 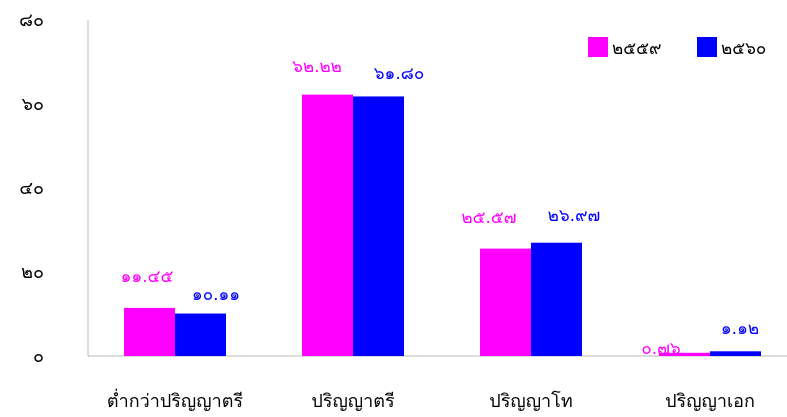 I want to click on data-label: ๒๖.๙๗, so click(x=574, y=216).